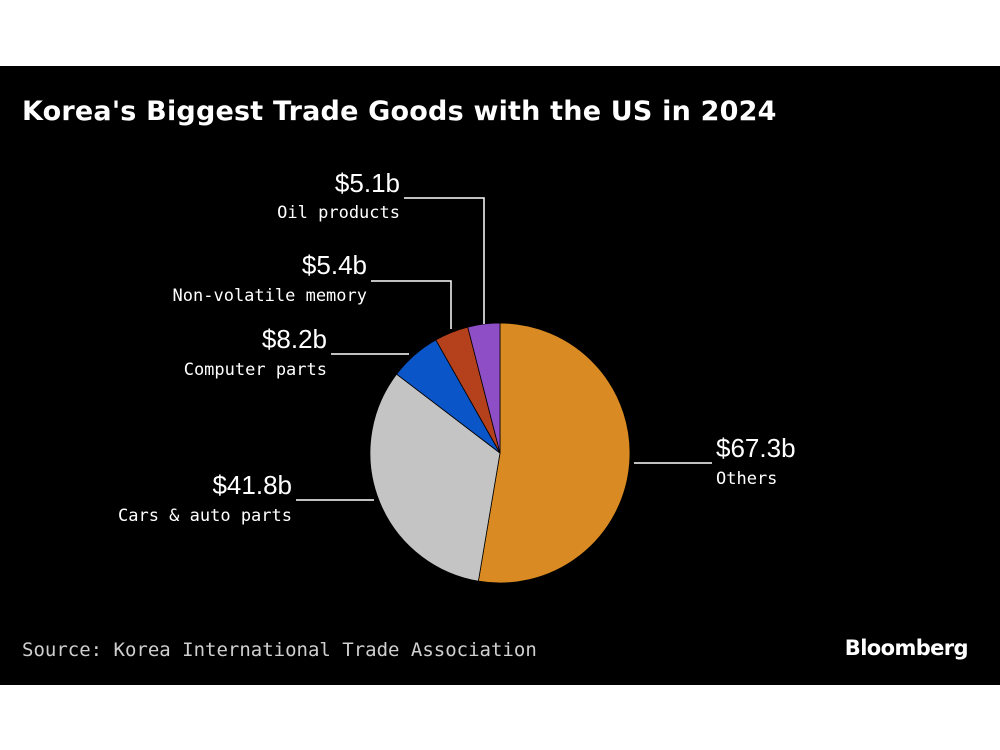 This screenshot has height=750, width=1000. Describe the element at coordinates (746, 479) in the screenshot. I see `category-label-others: Others` at that location.